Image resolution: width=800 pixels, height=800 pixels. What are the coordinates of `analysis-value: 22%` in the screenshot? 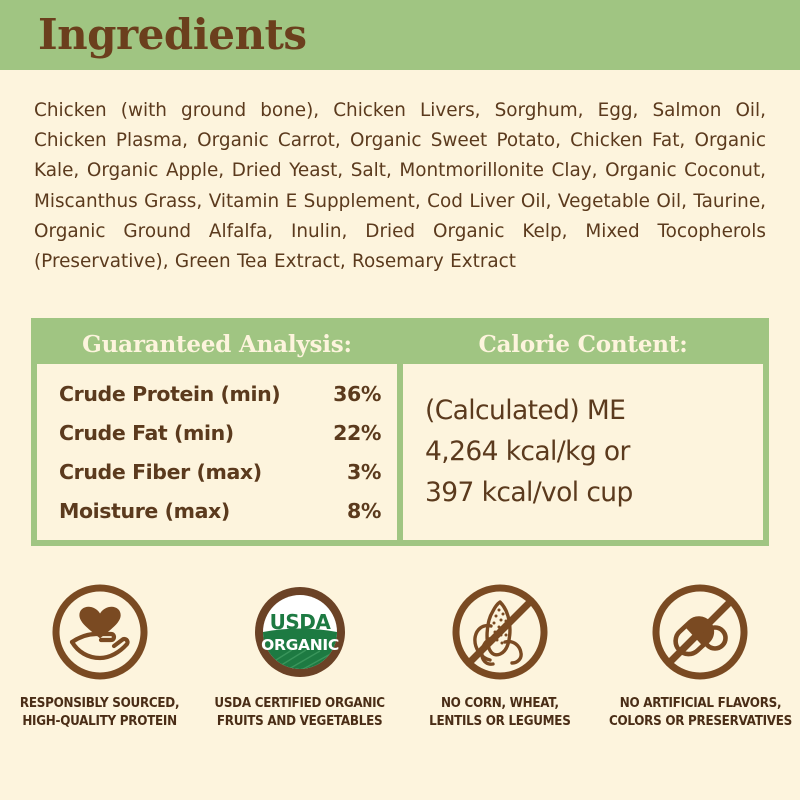 It's located at (357, 432).